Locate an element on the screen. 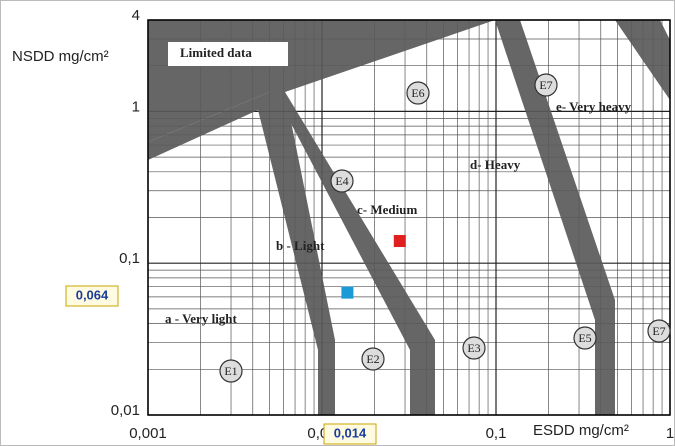  x-tick-label: 0,1 is located at coordinates (496, 433).